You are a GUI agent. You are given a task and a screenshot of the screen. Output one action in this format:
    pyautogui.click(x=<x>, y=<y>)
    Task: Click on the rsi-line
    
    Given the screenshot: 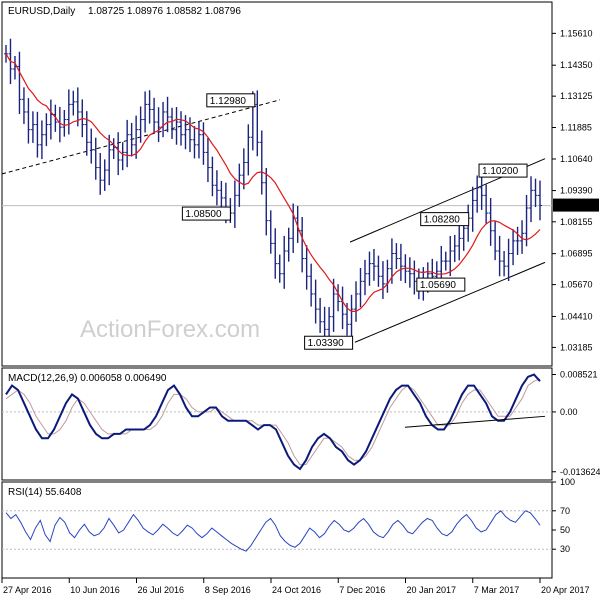 What is the action you would take?
    pyautogui.click(x=273, y=531)
    